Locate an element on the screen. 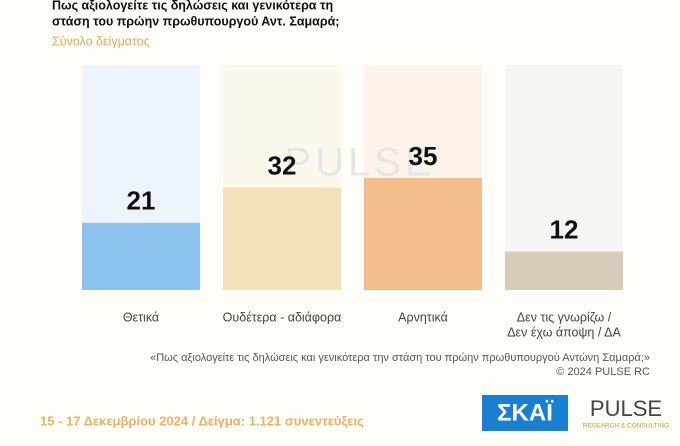 This screenshot has width=680, height=446. logo-right-sub: RESEARCH & CONSULTING is located at coordinates (626, 426).